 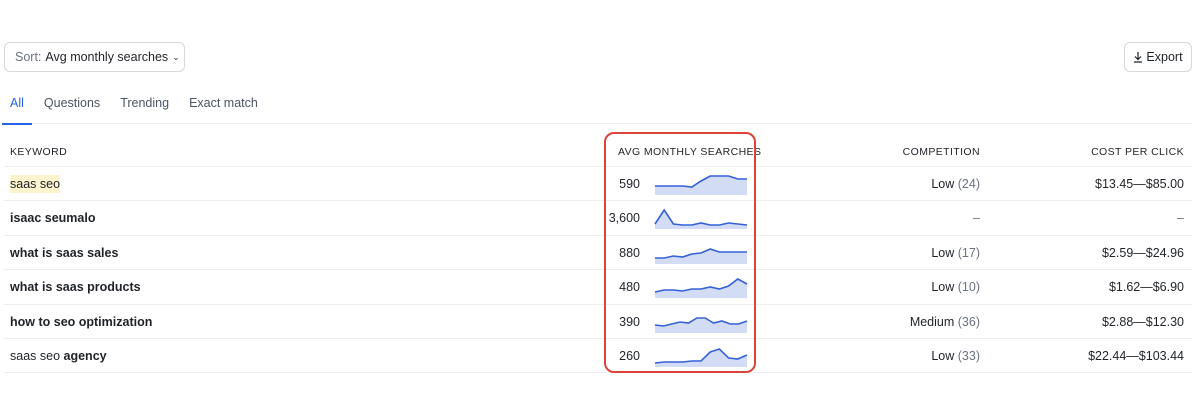 I want to click on keyword-cell: saas seo, so click(x=35, y=184).